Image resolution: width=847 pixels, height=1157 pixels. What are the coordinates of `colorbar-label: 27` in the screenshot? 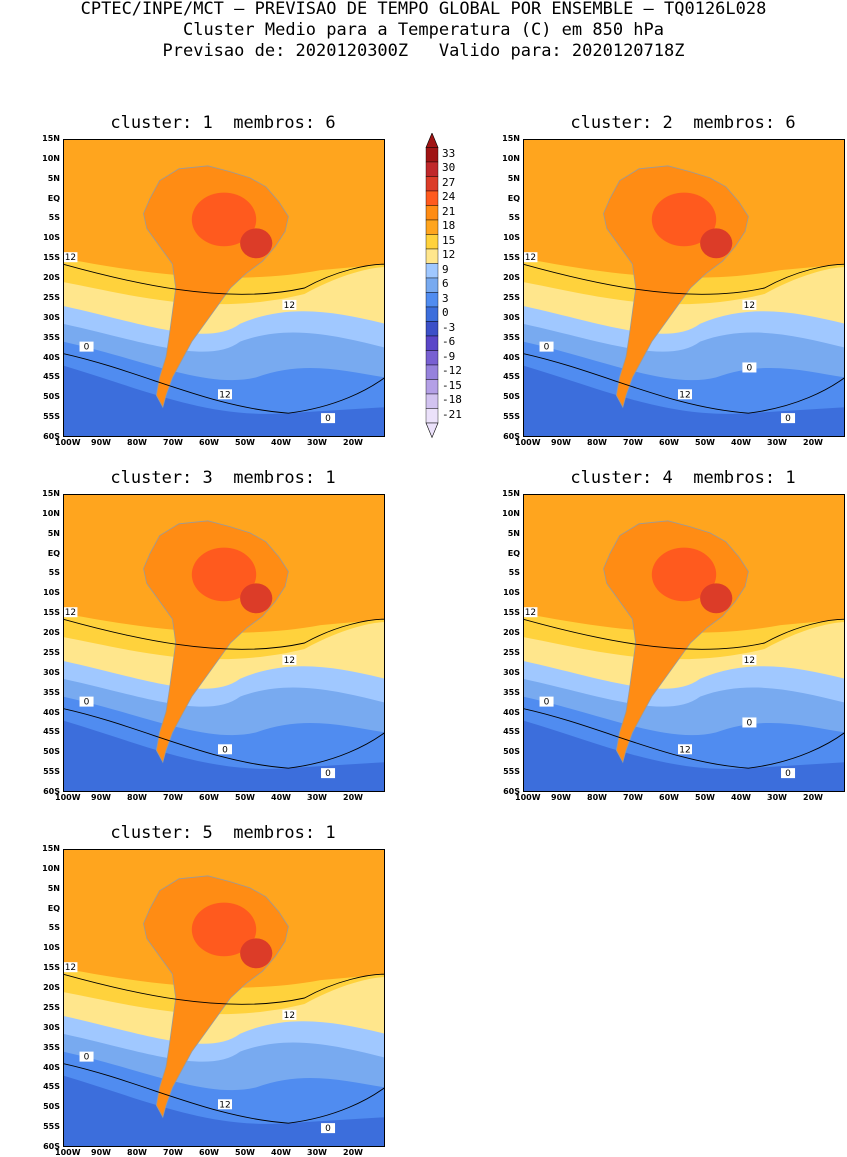 It's located at (449, 182).